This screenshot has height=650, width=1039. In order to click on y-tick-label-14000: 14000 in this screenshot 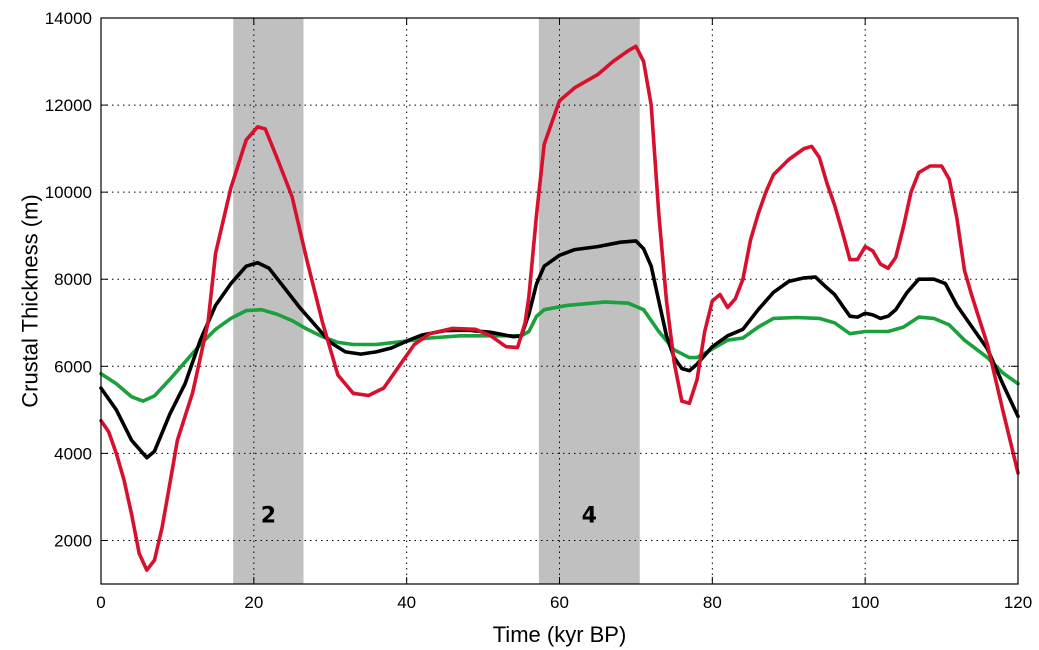, I will do `click(68, 18)`.